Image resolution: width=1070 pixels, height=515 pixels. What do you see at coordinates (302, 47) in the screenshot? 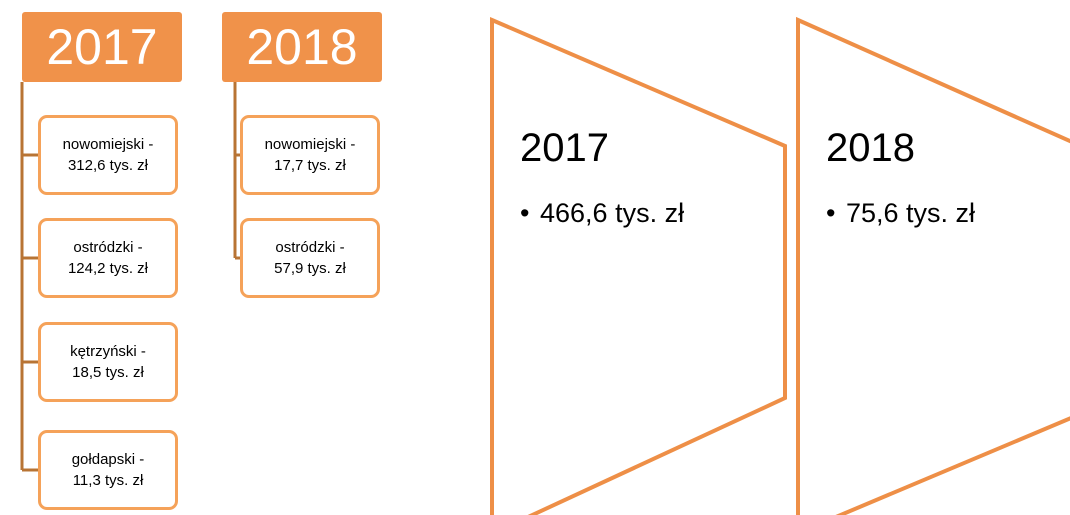
I see `group-header: 2018` at bounding box center [302, 47].